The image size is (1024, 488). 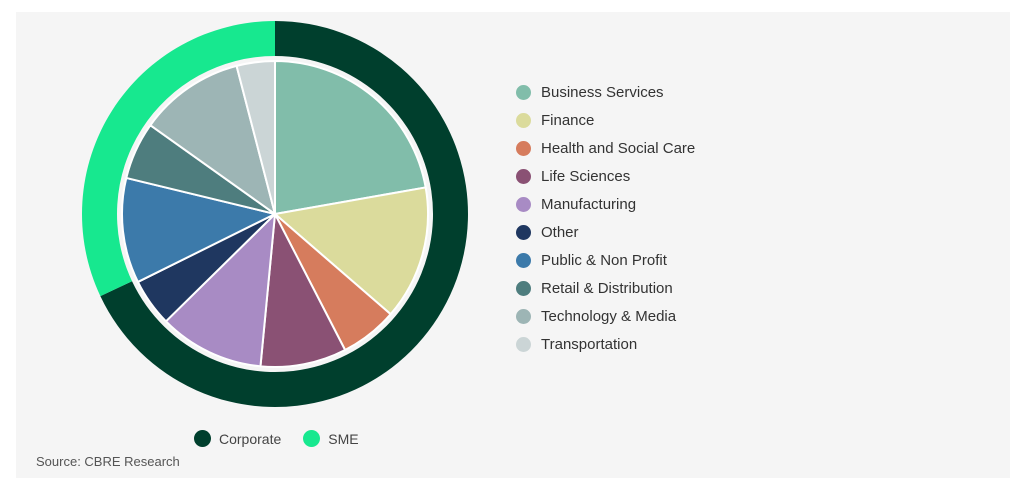 I want to click on pie-slice-transportation, so click(x=255, y=137).